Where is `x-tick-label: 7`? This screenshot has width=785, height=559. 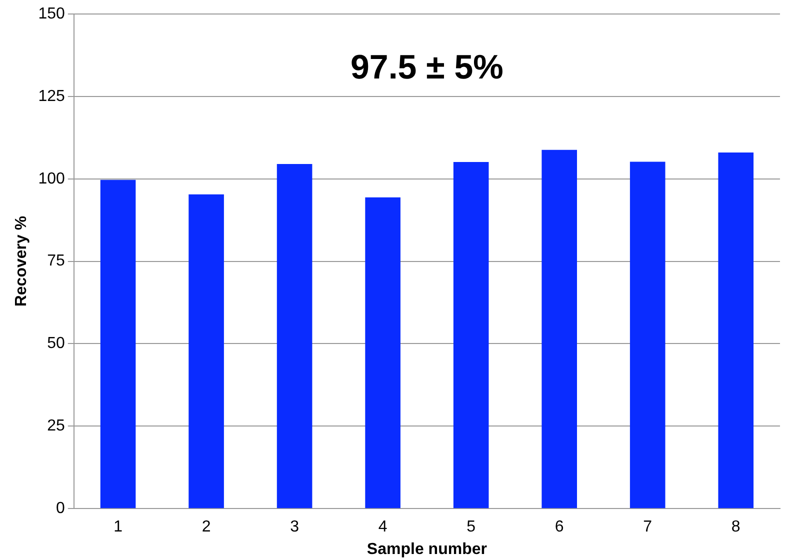 x-tick-label: 7 is located at coordinates (647, 527).